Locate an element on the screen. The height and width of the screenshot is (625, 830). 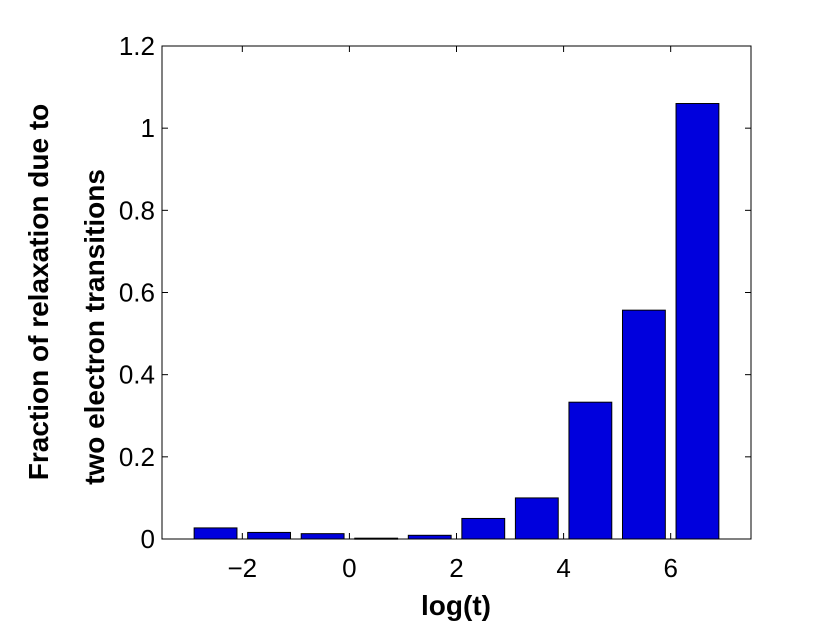
y-tick-label: 0 is located at coordinates (148, 539).